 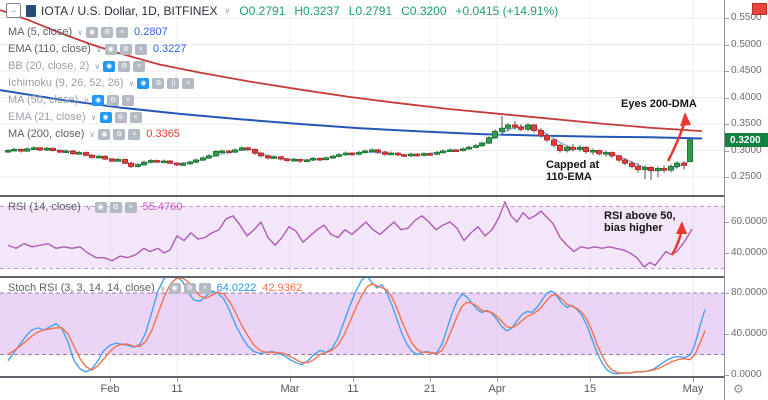 What do you see at coordinates (746, 150) in the screenshot?
I see `axis-label: 0.3000` at bounding box center [746, 150].